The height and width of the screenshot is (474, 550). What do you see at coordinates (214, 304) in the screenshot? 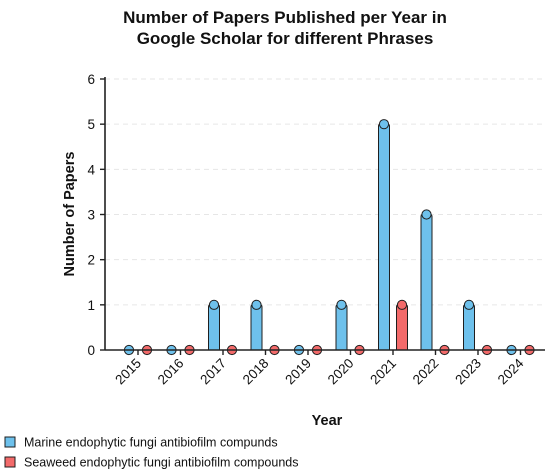
I see `marker-series-1-2017` at bounding box center [214, 304].